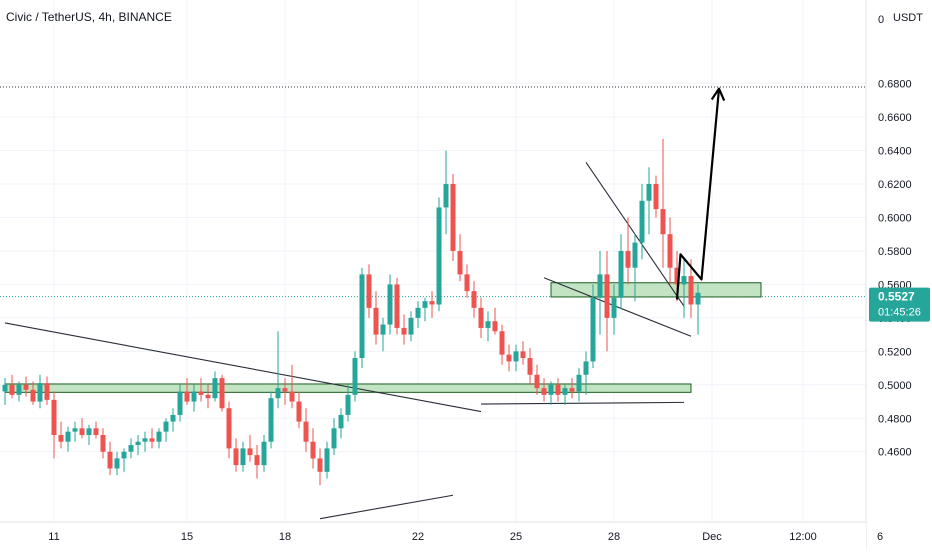 The height and width of the screenshot is (555, 932). I want to click on chart-title: Civic / TetherUS, 4h, BINANCE, so click(89, 17).